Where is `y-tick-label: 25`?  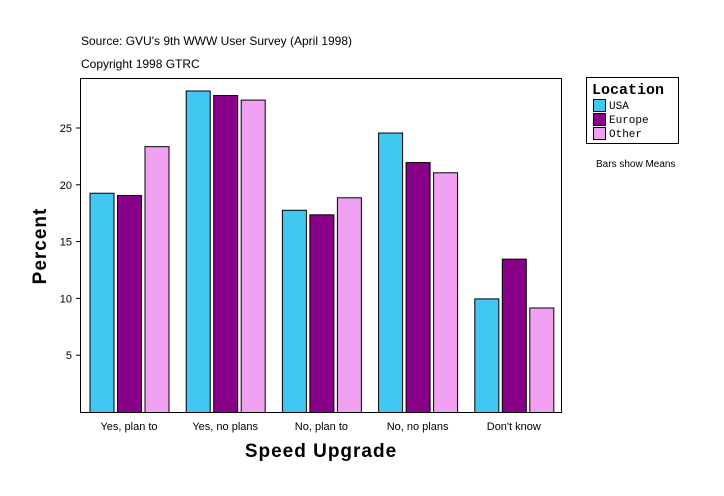 y-tick-label: 25 is located at coordinates (66, 129).